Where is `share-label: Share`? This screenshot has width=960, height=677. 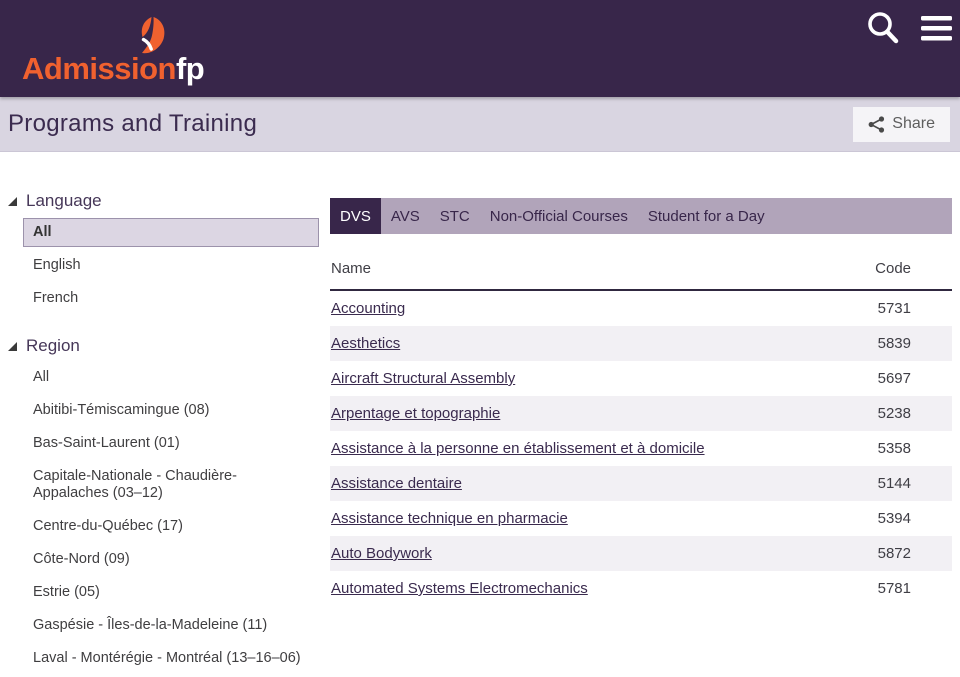
share-label: Share is located at coordinates (913, 123).